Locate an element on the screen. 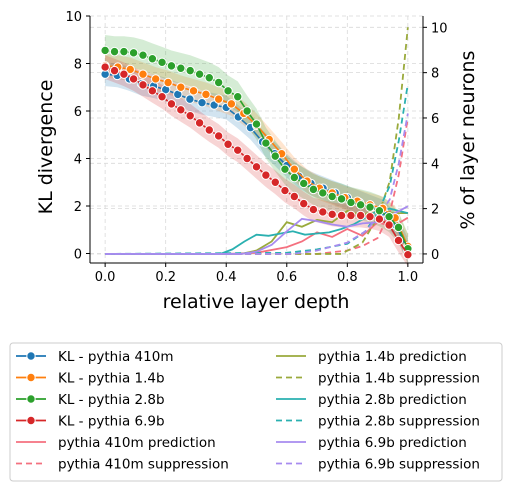  legend-entry: pythia 2.8b suppression is located at coordinates (378, 422).